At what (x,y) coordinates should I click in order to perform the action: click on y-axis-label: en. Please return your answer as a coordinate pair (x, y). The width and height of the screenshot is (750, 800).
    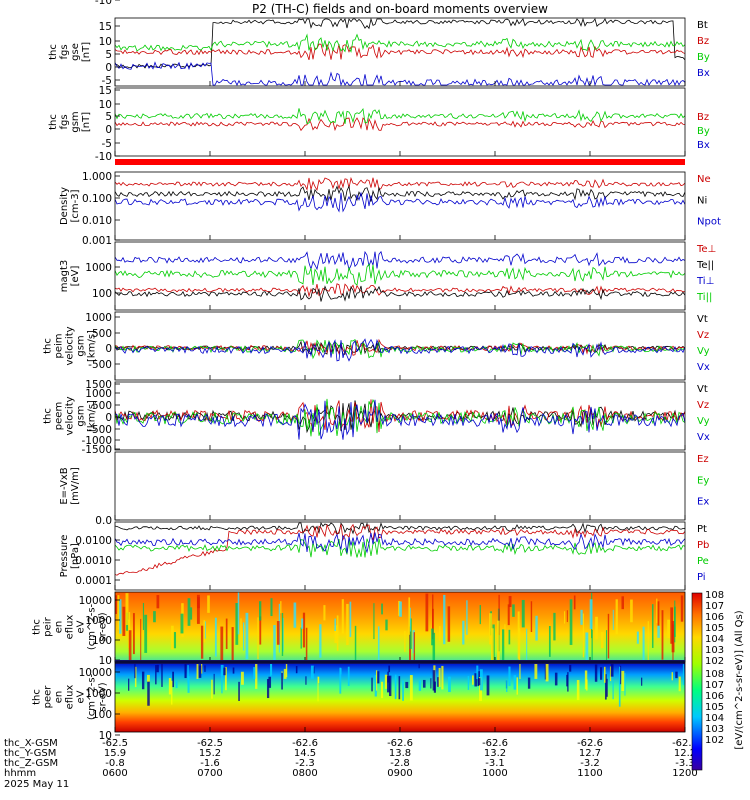
    Looking at the image, I should click on (59, 627).